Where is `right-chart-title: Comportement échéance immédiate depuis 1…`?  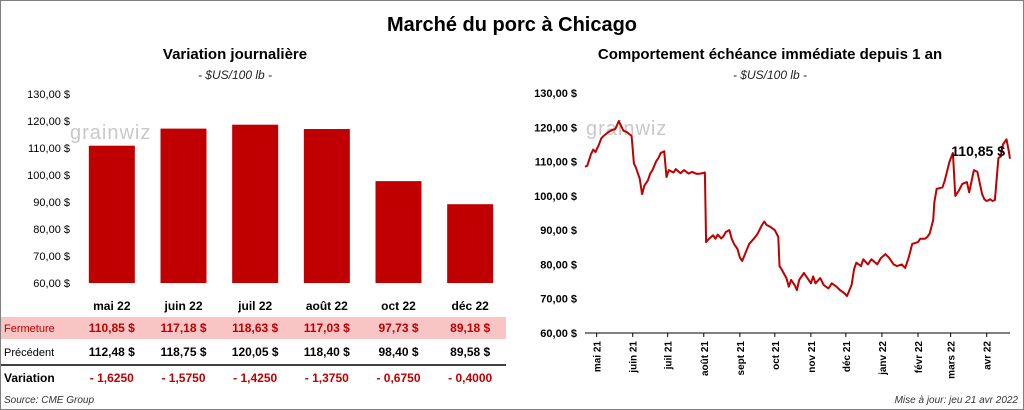 right-chart-title: Comportement échéance immédiate depuis 1… is located at coordinates (770, 54).